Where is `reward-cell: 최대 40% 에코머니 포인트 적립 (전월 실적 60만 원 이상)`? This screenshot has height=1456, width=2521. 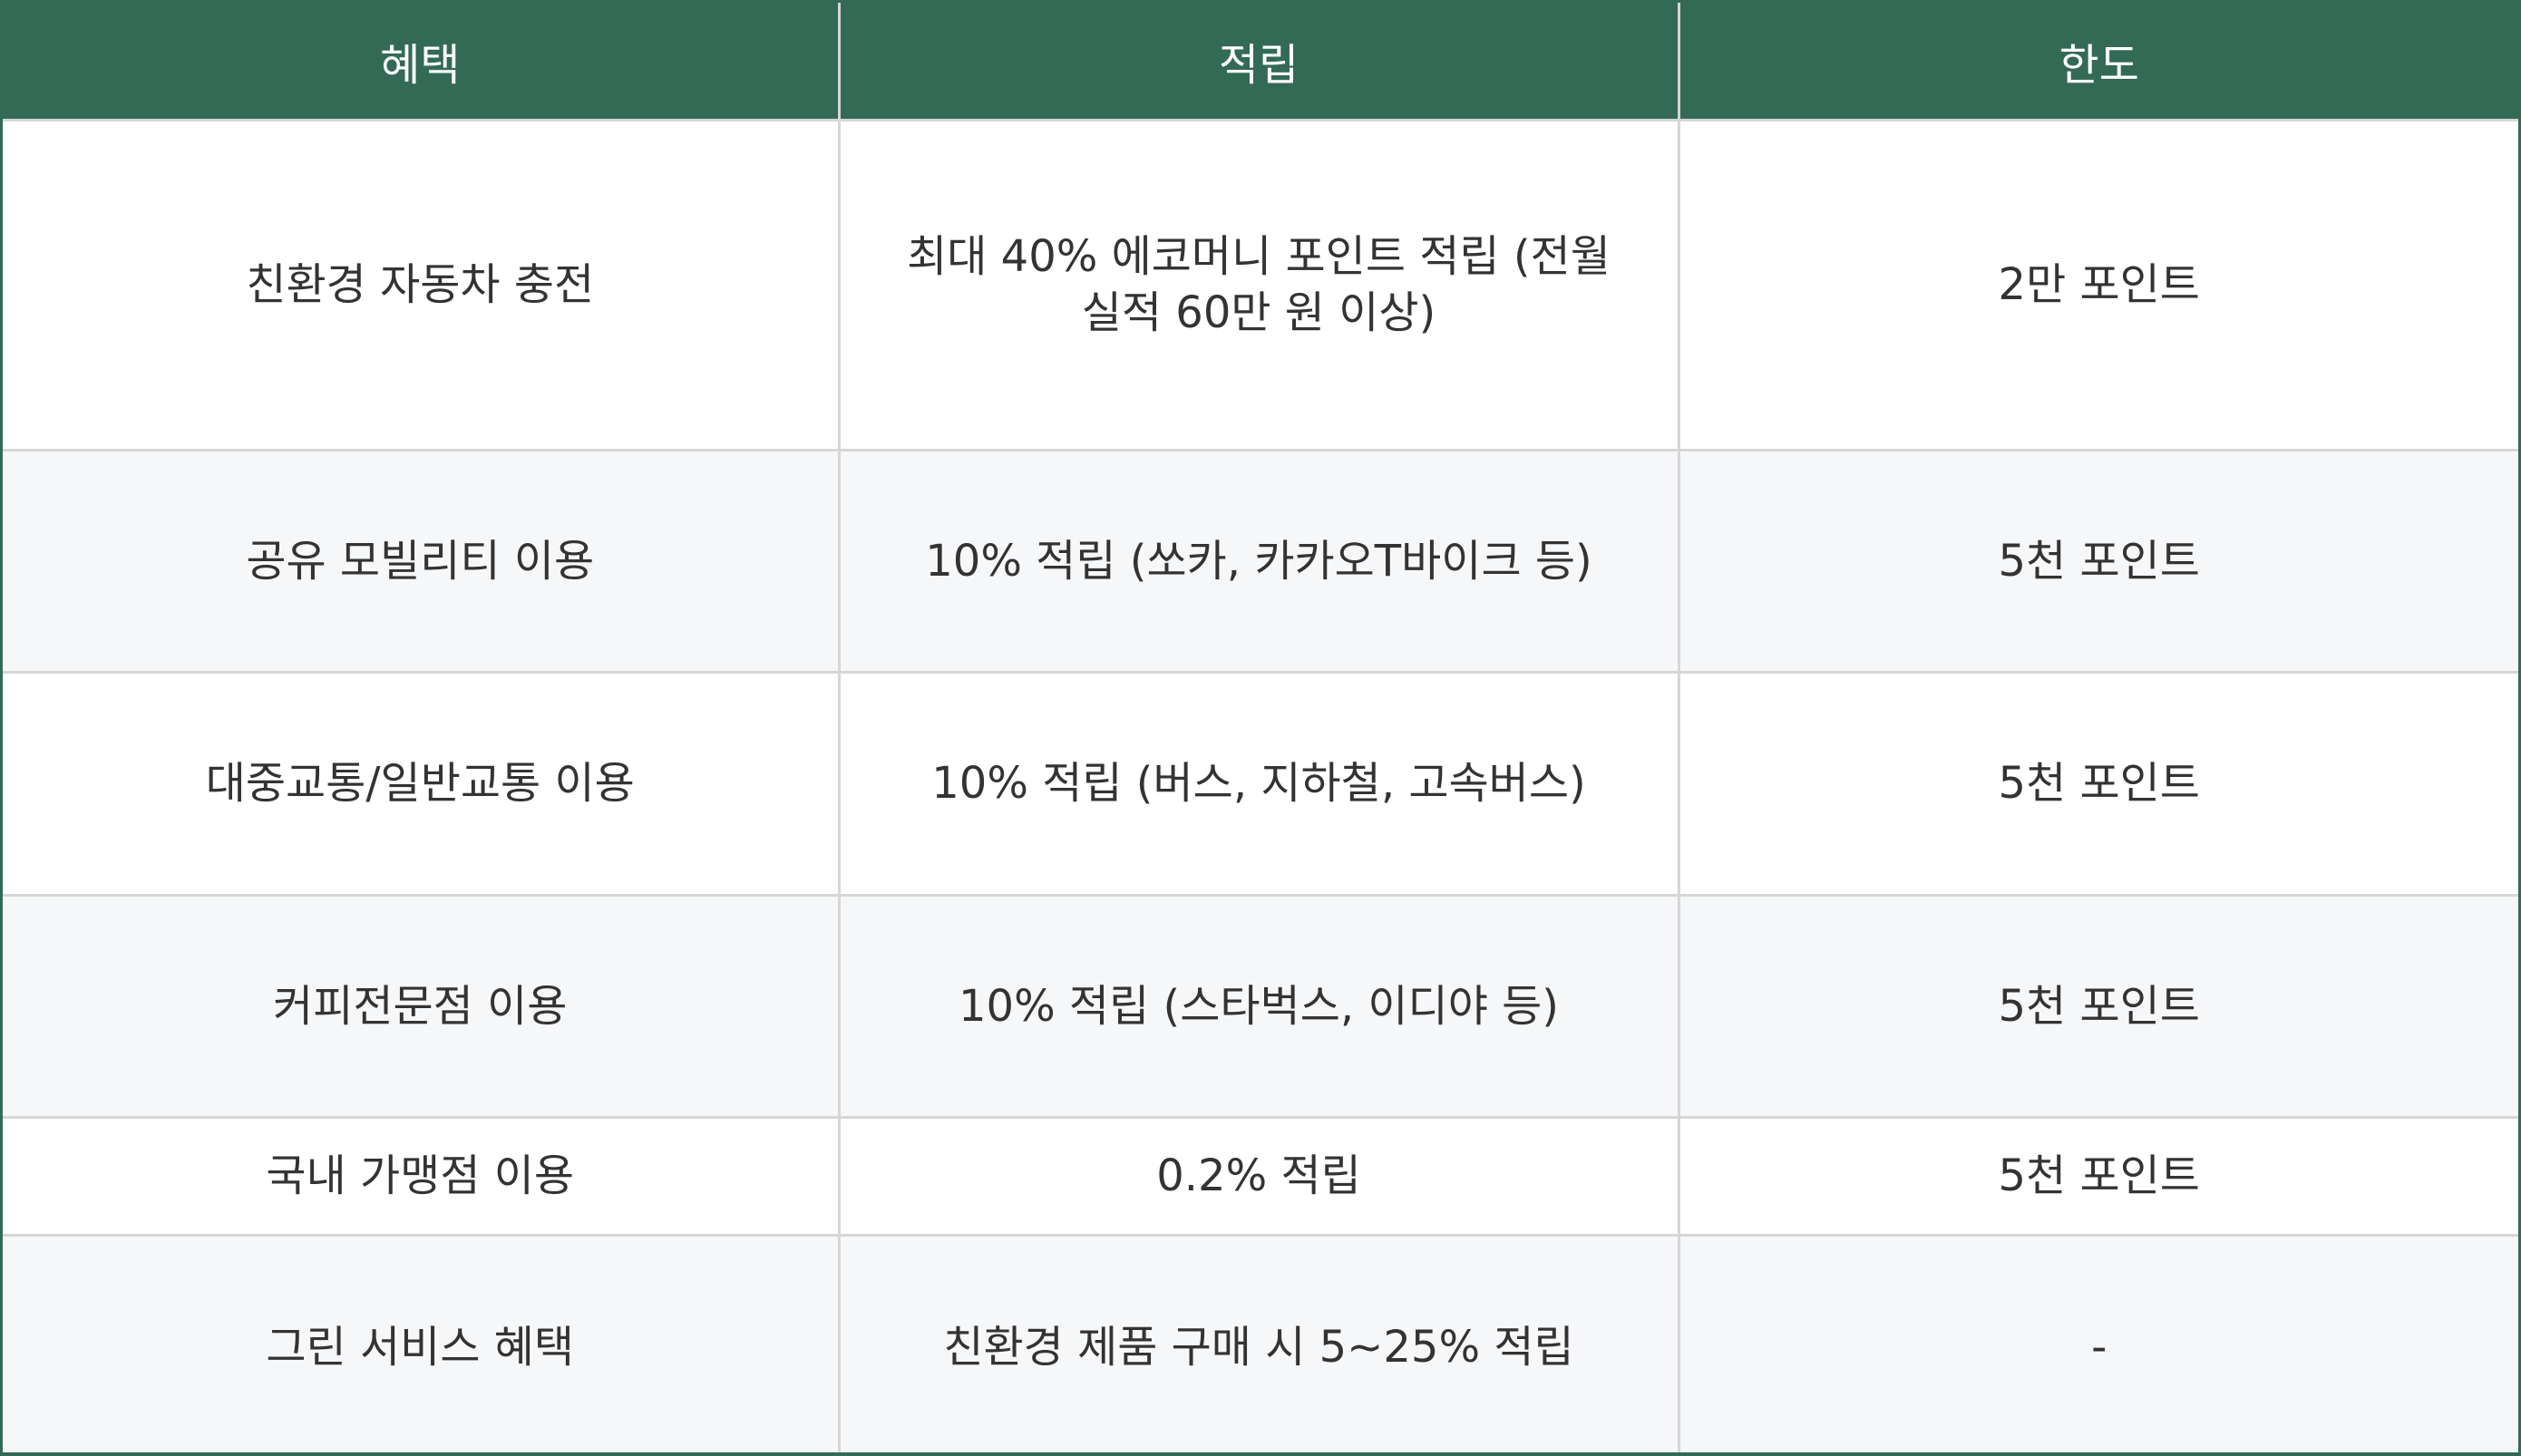
reward-cell: 최대 40% 에코머니 포인트 적립 (전월 실적 60만 원 이상) is located at coordinates (1259, 284).